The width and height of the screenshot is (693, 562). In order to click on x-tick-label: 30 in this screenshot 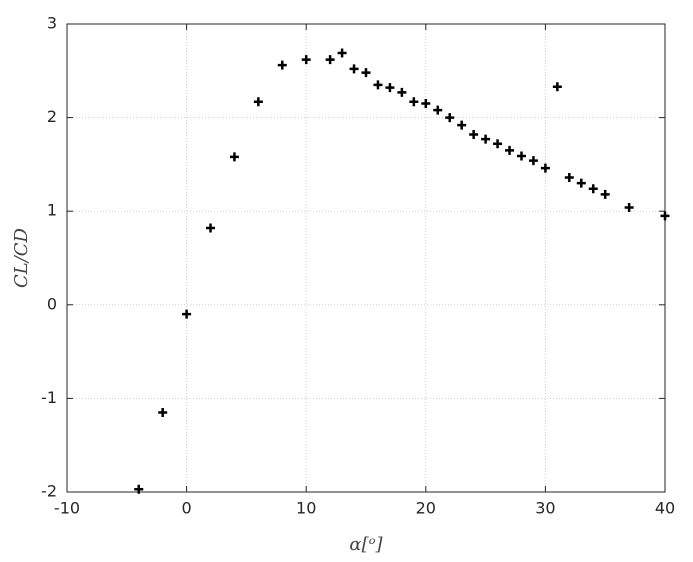, I will do `click(545, 508)`.